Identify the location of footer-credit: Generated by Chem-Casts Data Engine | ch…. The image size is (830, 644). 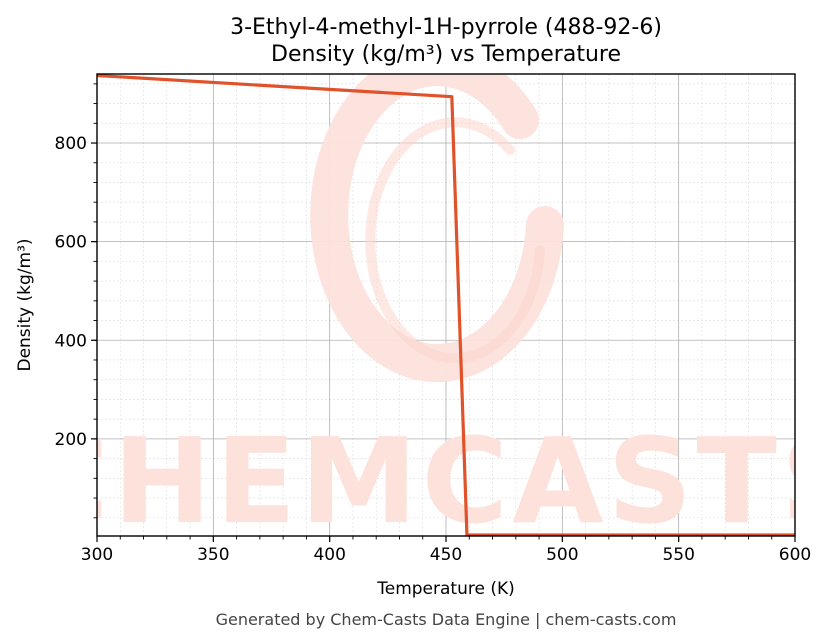
(446, 619).